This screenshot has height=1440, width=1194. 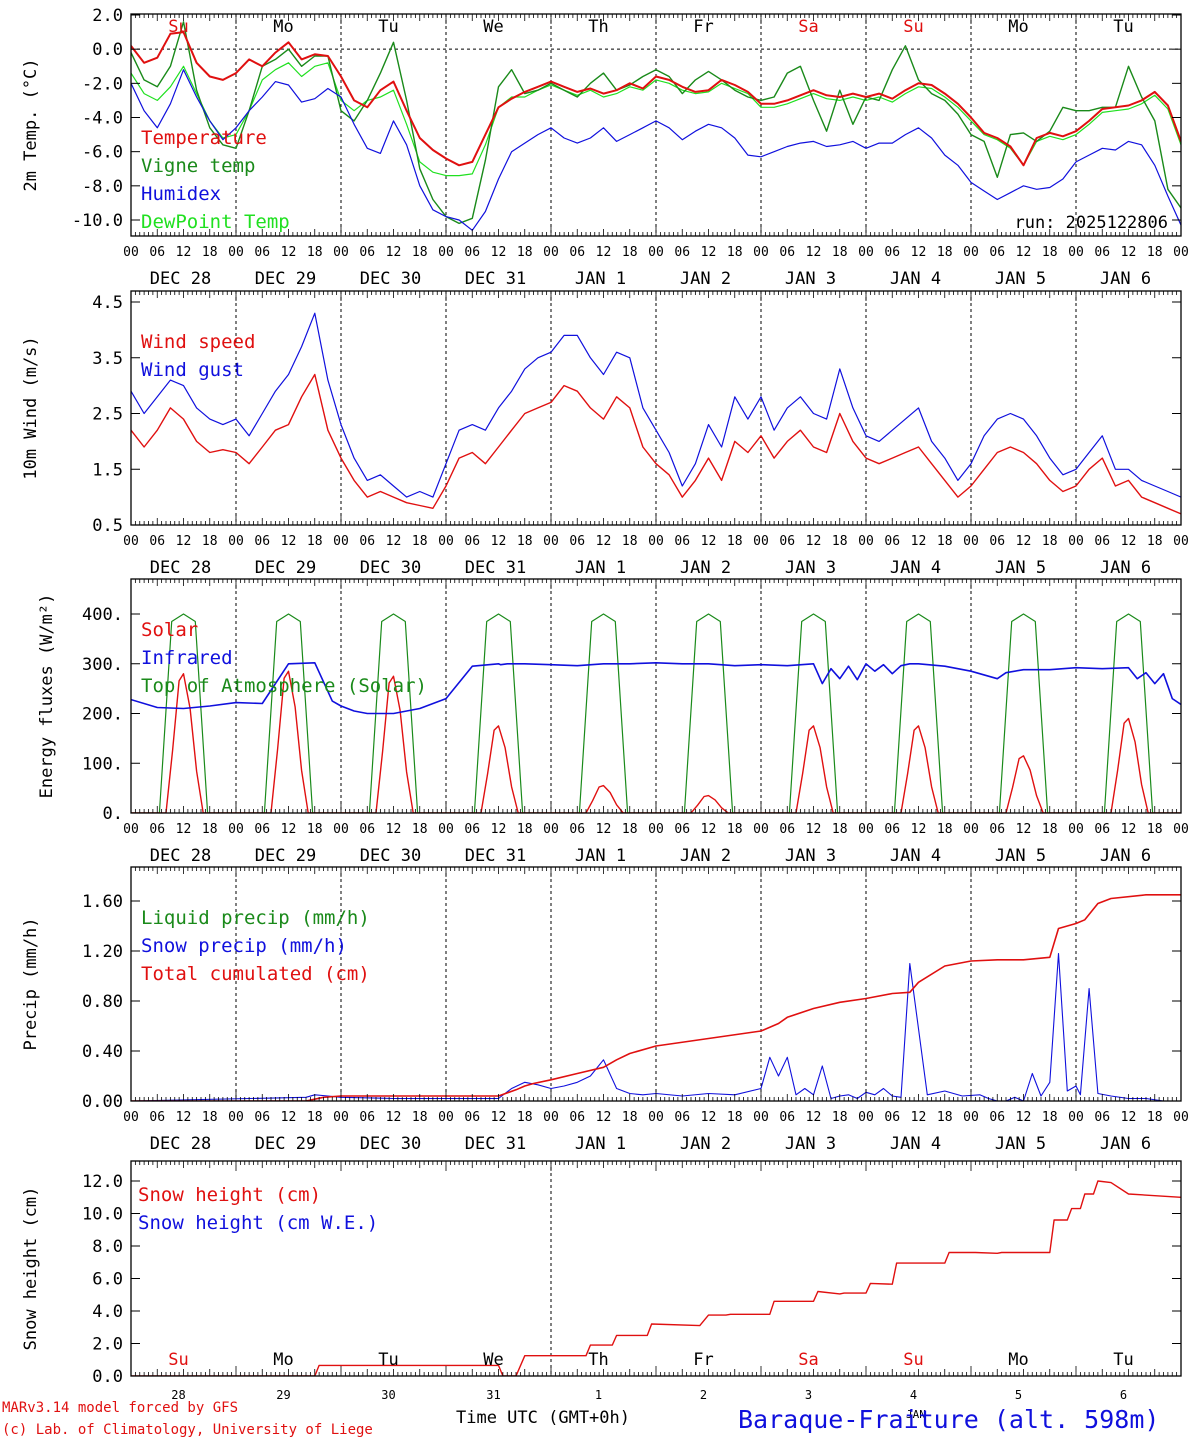 What do you see at coordinates (192, 370) in the screenshot?
I see `legend-entry: Wind gust` at bounding box center [192, 370].